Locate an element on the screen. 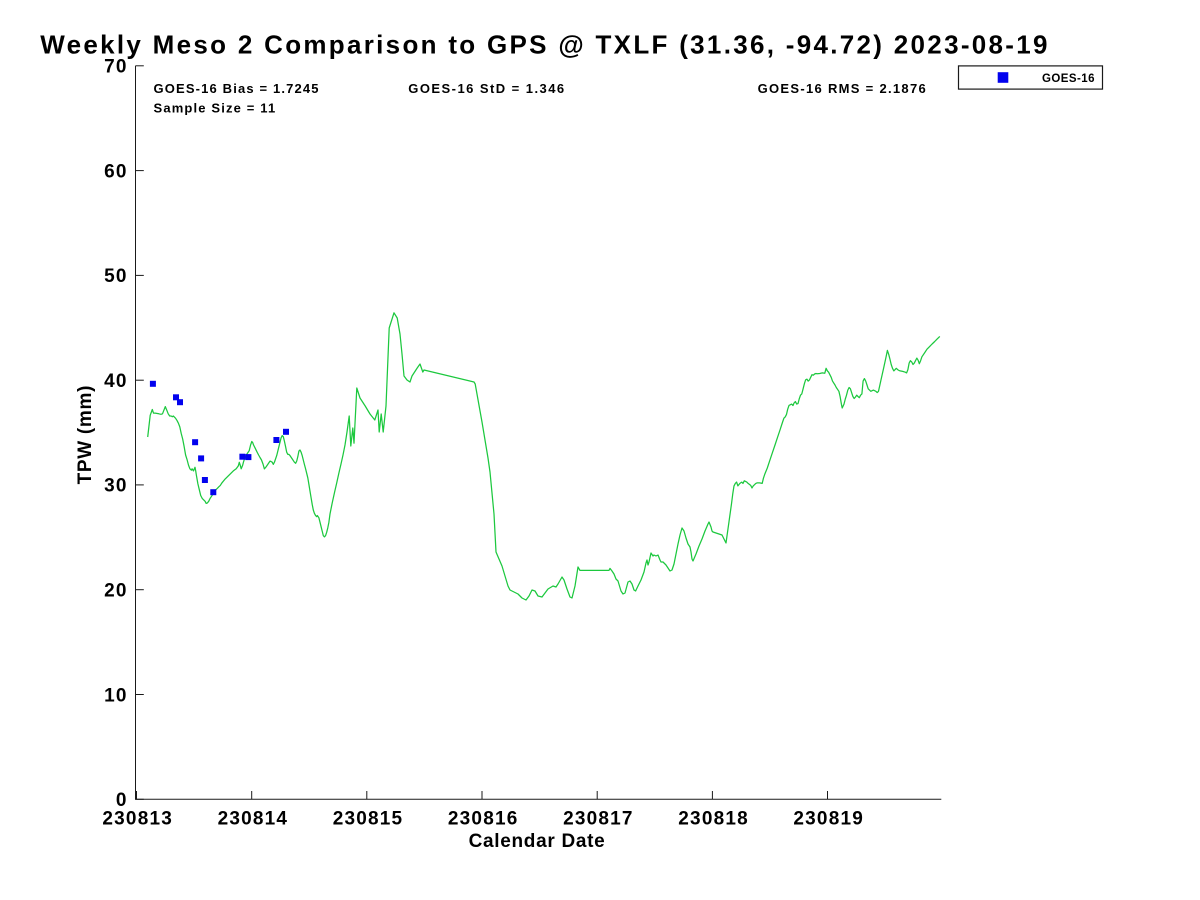  svg-text: 230816 is located at coordinates (483, 819).